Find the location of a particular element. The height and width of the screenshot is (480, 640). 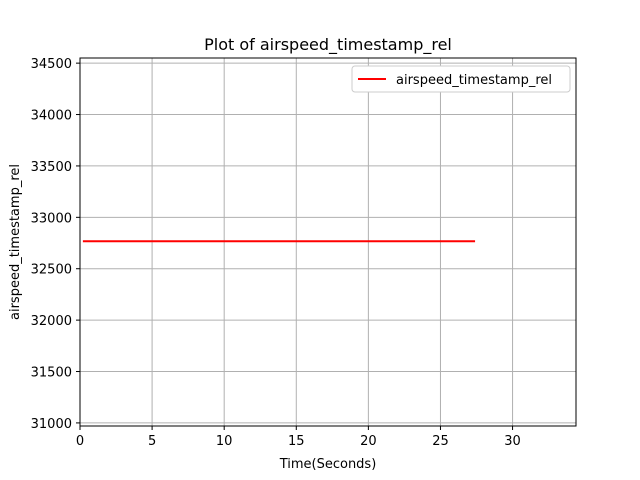

y-tick-label: 34000 is located at coordinates (51, 116).